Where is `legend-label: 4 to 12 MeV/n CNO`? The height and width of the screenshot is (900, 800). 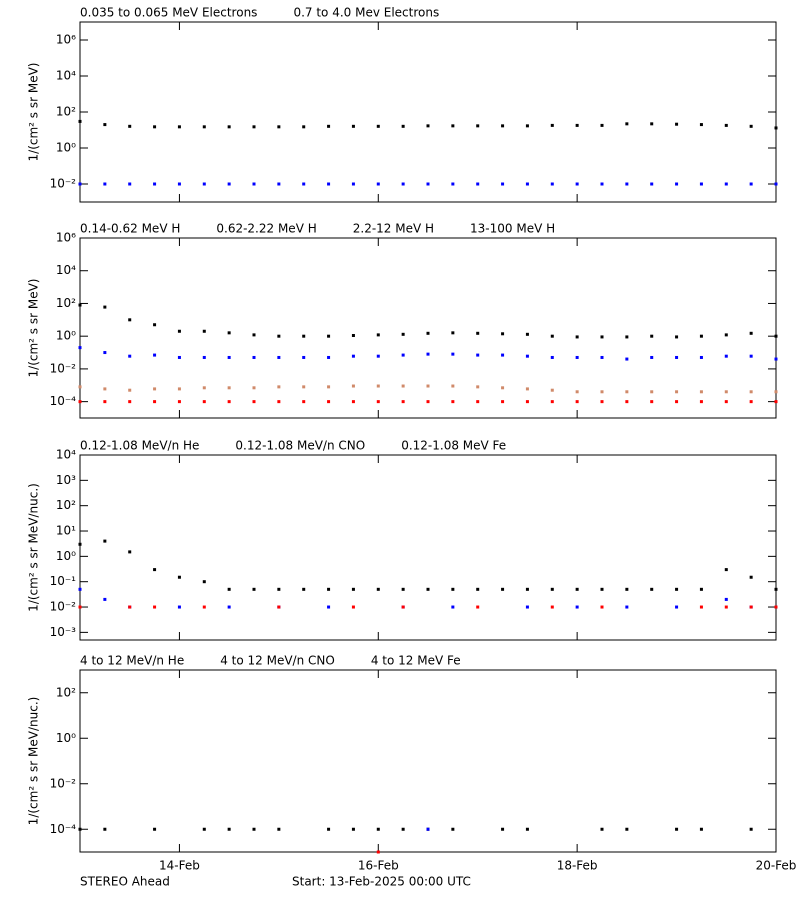
legend-label: 4 to 12 MeV/n CNO is located at coordinates (277, 661).